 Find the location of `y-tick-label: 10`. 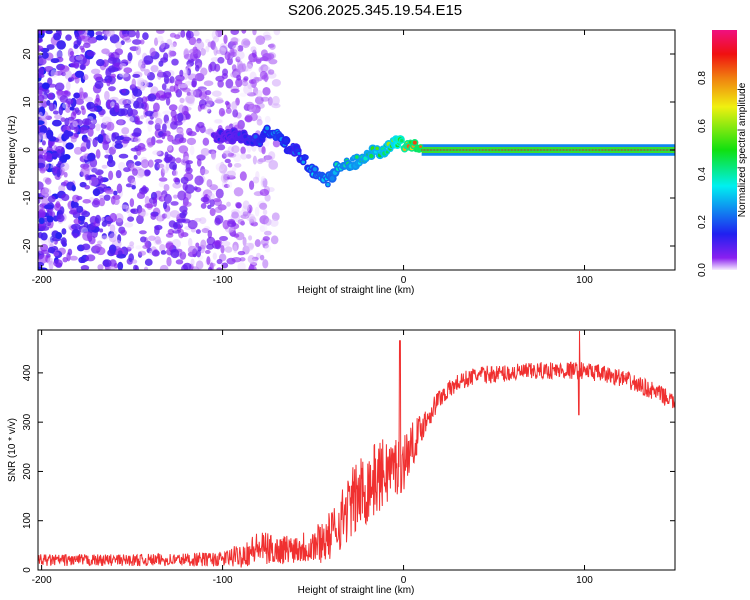

y-tick-label: 10 is located at coordinates (27, 102).